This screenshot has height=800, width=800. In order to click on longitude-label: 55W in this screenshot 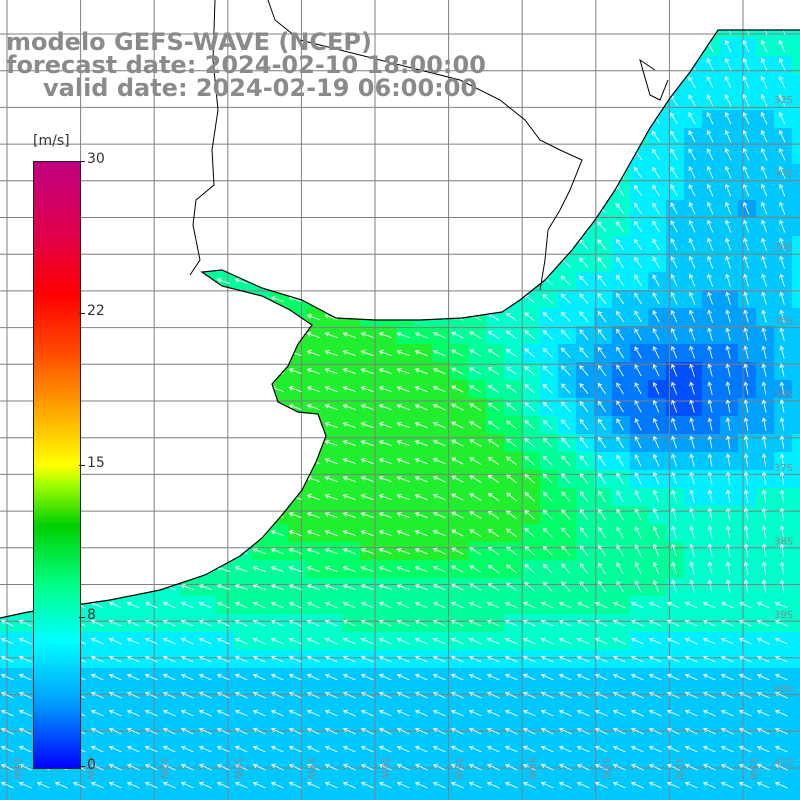, I will do `click(458, 768)`.